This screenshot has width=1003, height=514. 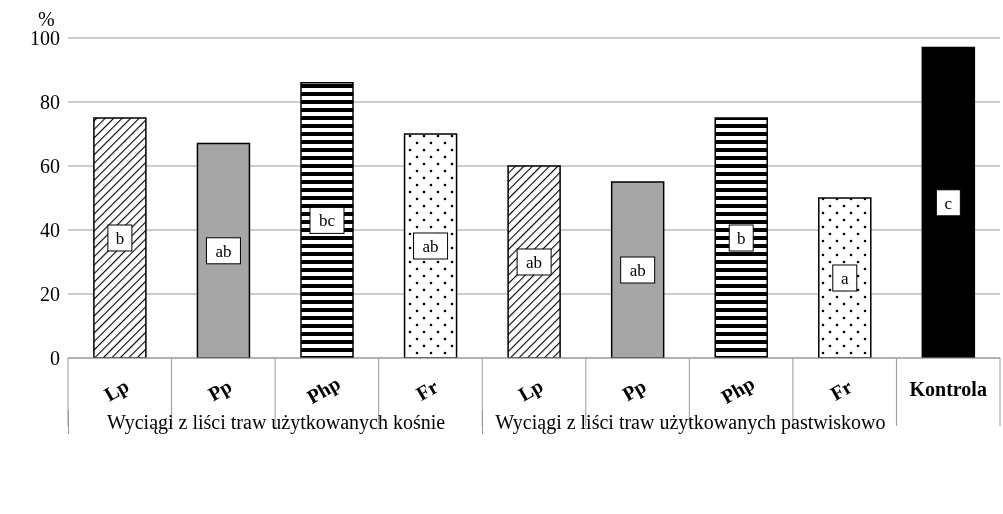 What do you see at coordinates (276, 422) in the screenshot?
I see `text: Wyciągi z liści traw użytkowanych kośnie` at bounding box center [276, 422].